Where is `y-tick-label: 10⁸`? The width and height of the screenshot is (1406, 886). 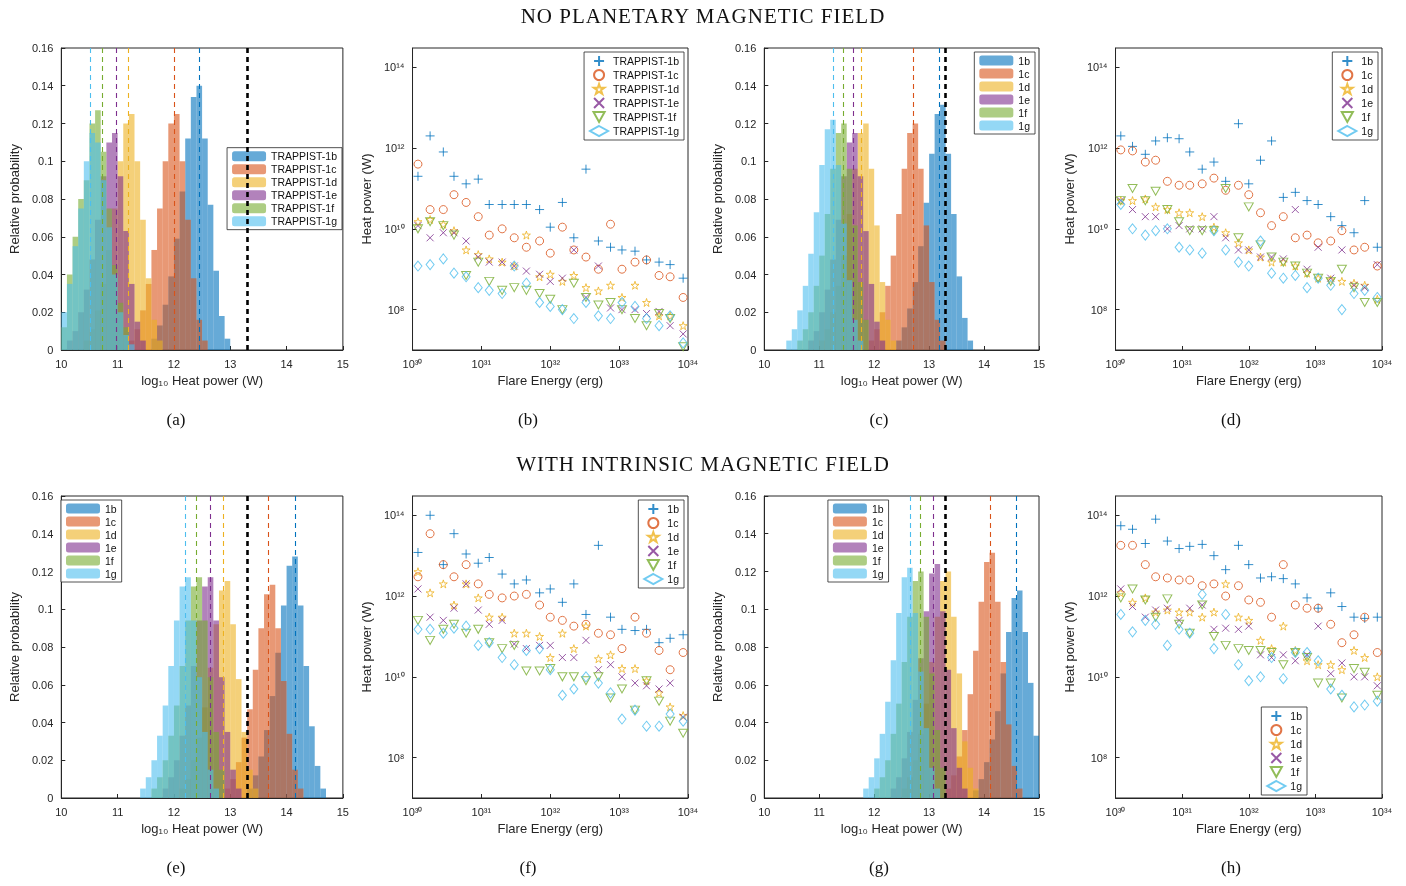
y-tick-label: 10⁸ is located at coordinates (1099, 309).